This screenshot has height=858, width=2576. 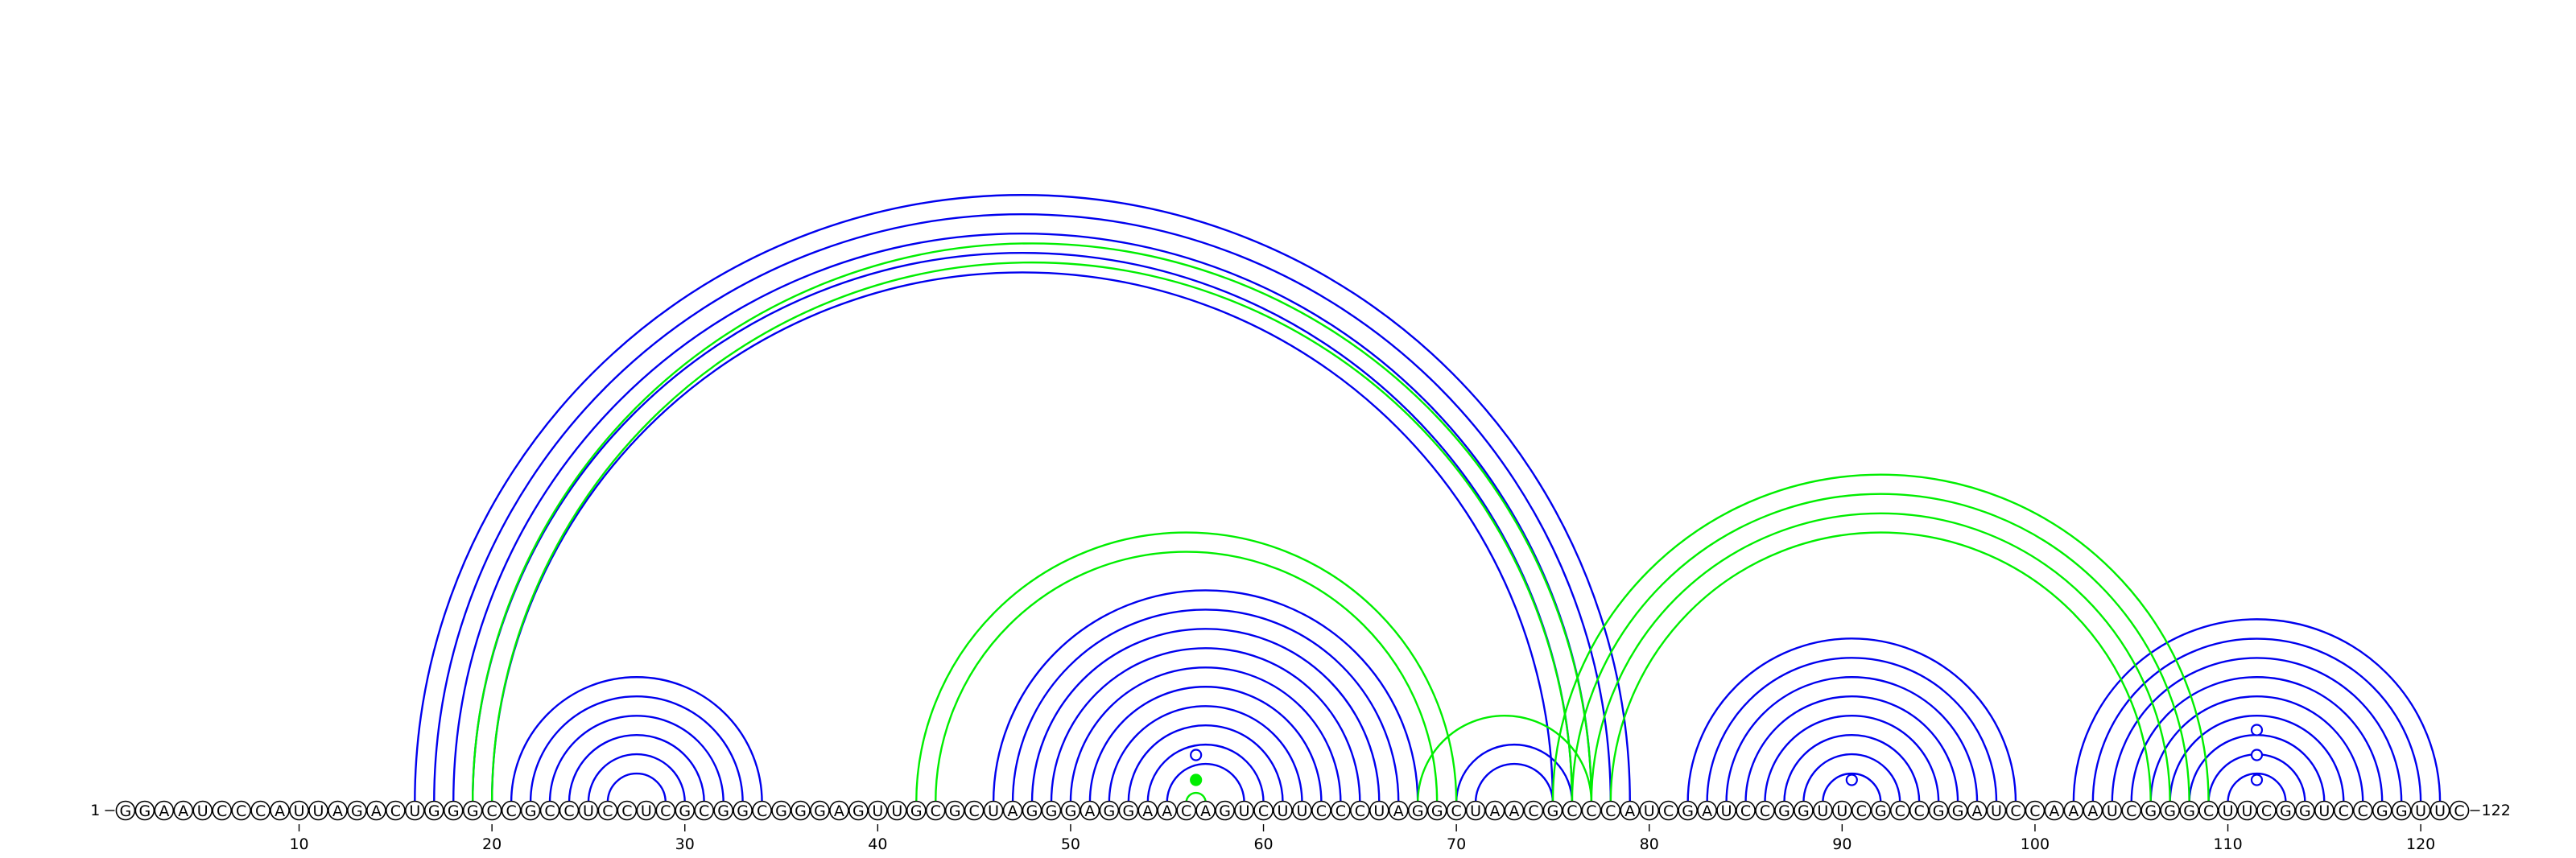 I want to click on position-ticks: 10 20 30 40 50 60 70 80 90 100 110 120, so click(x=1362, y=838).